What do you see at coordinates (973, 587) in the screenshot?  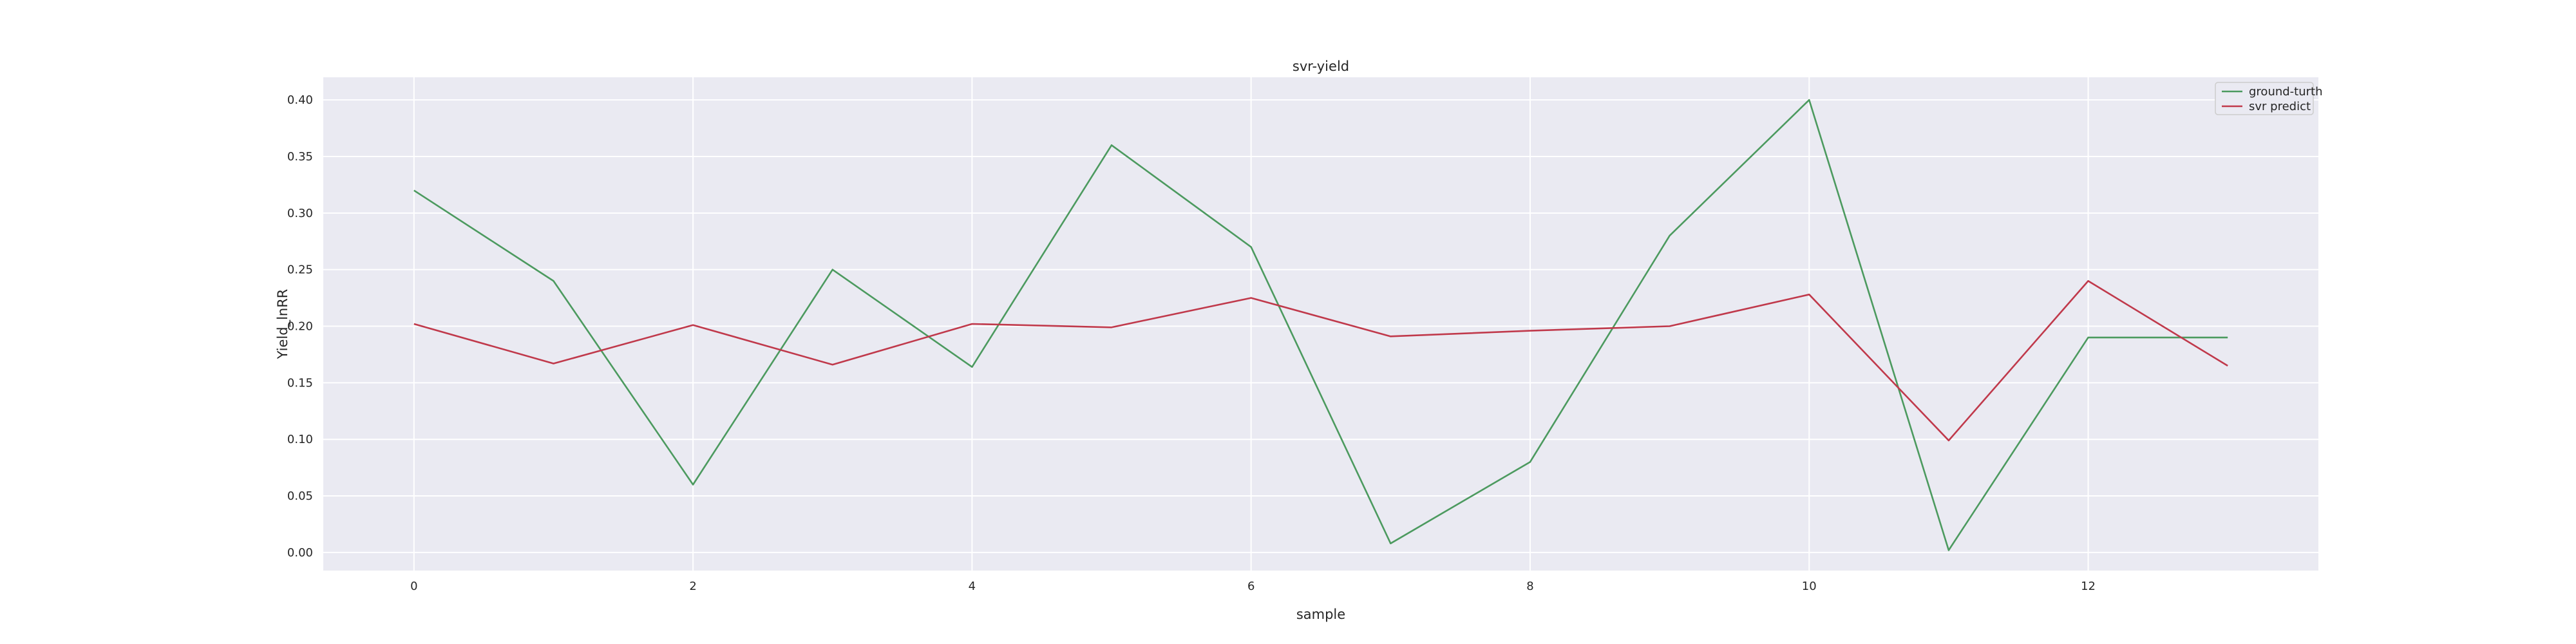 I see `x-tick-label: 4` at bounding box center [973, 587].